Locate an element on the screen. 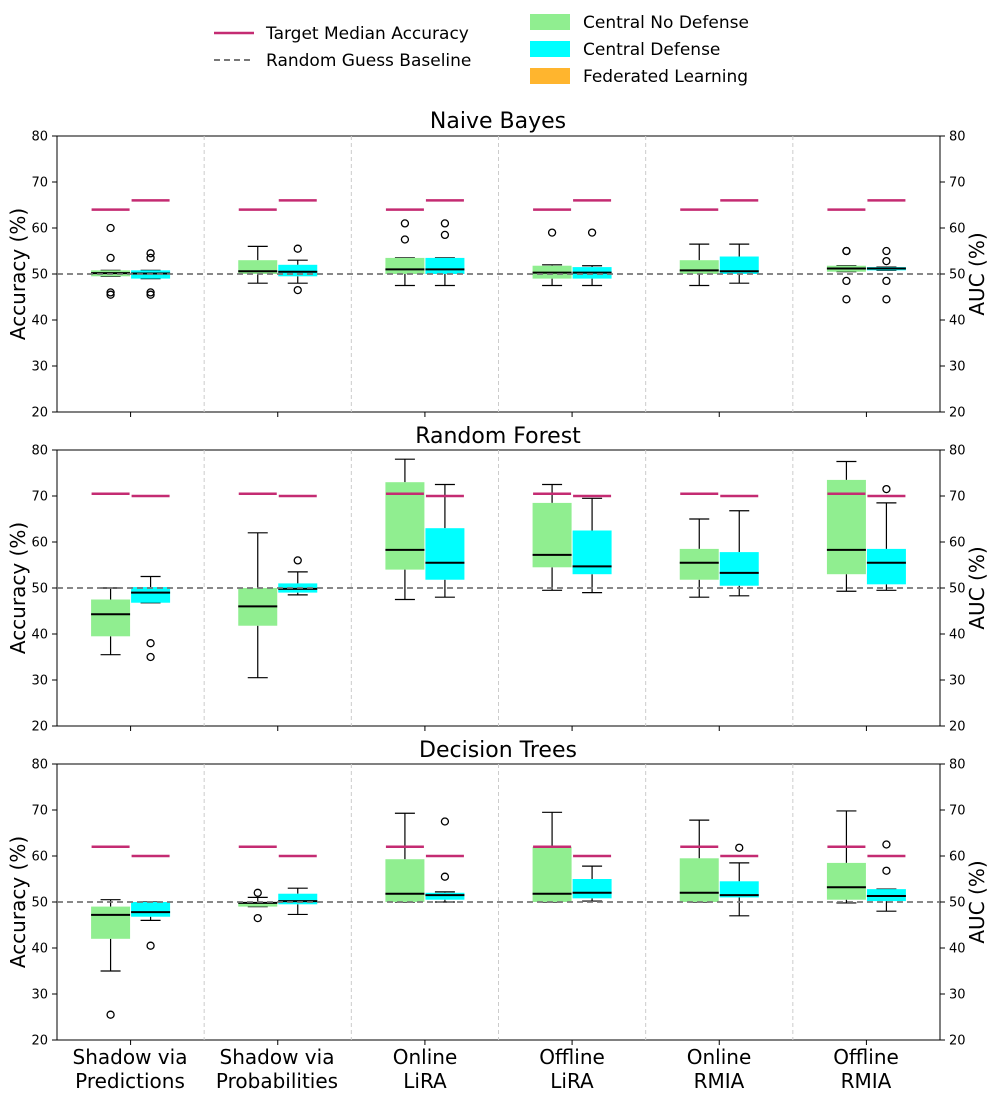  legend-federated-label: Federated Learning is located at coordinates (665, 77).